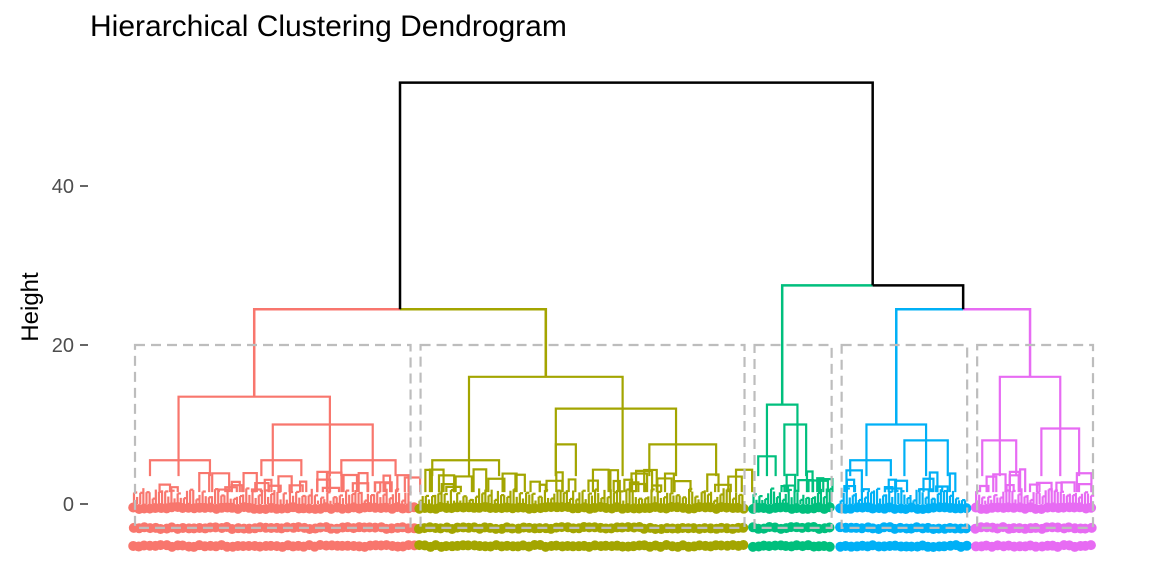 This screenshot has height=576, width=1152. I want to click on cluster-5-top-link, so click(997, 342).